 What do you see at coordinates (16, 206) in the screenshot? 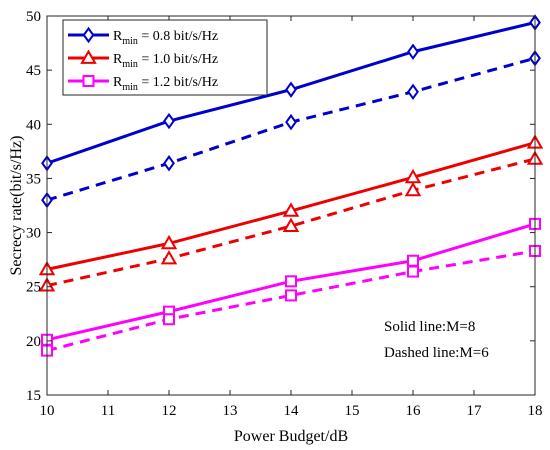
I see `y-axis-label: Secrecy rate(bit/s/Hz)` at bounding box center [16, 206].